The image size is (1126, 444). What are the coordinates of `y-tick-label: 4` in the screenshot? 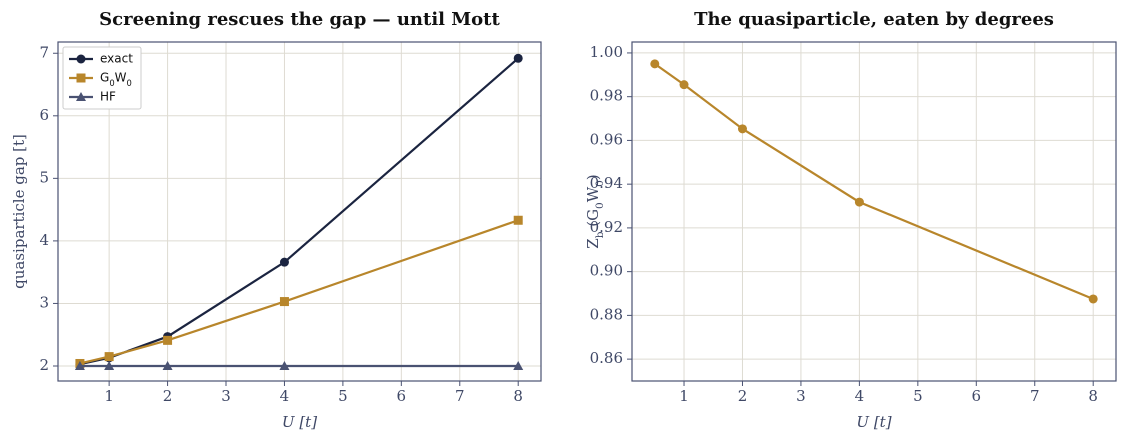 It's located at (44, 240).